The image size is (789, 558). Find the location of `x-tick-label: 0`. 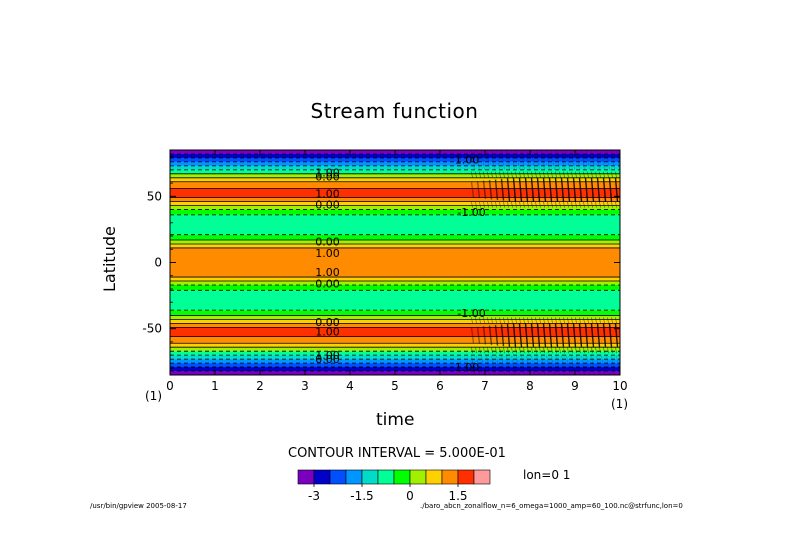

x-tick-label: 0 is located at coordinates (170, 386).